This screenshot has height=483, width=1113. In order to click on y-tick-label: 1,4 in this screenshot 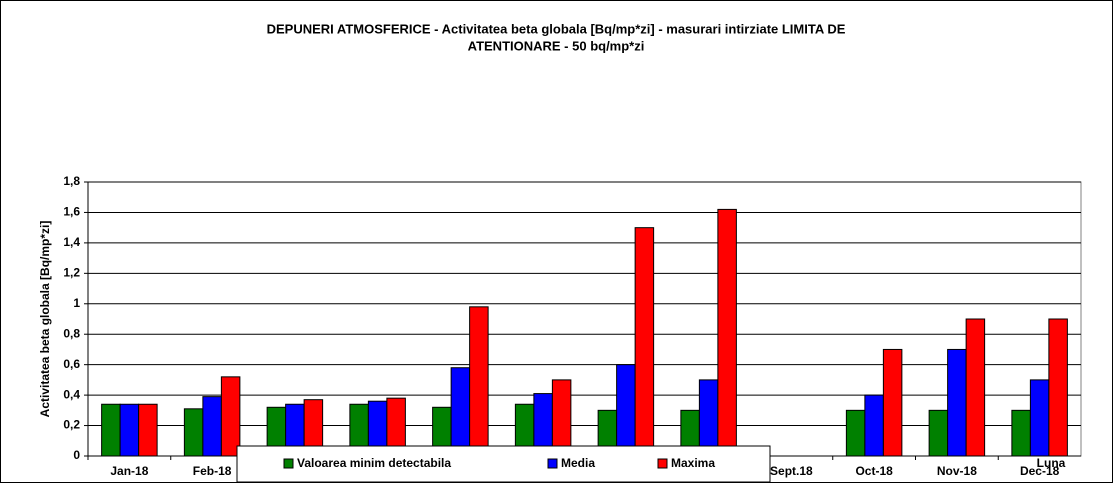, I will do `click(71, 242)`.